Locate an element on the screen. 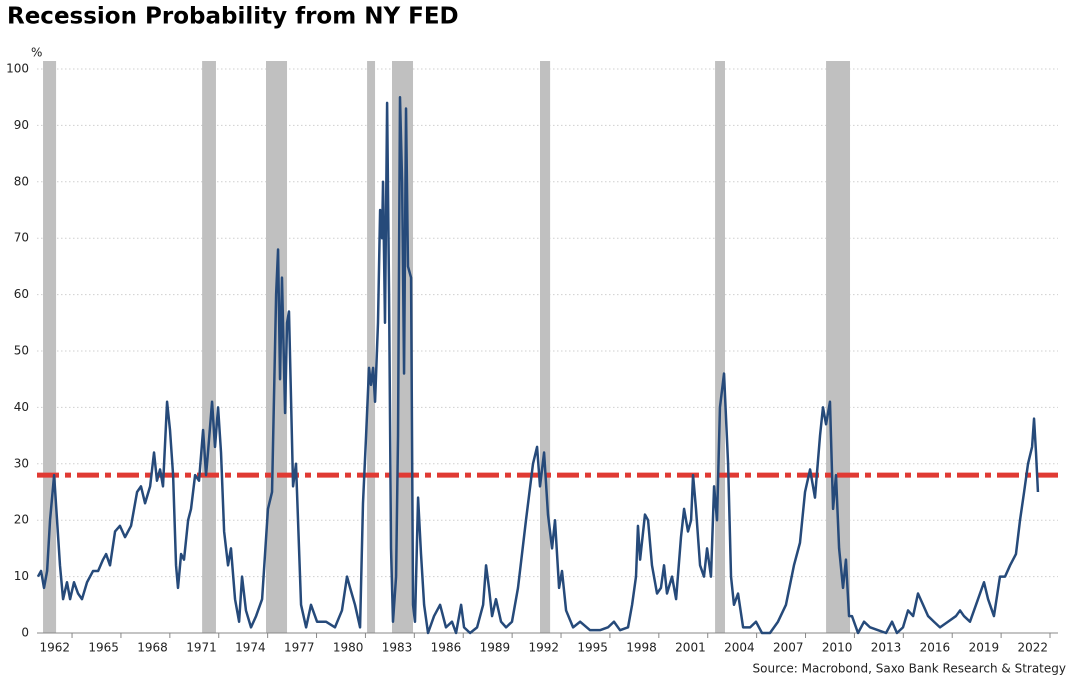 The image size is (1076, 683). chart-title: Recession Probability from NY FED is located at coordinates (233, 17).